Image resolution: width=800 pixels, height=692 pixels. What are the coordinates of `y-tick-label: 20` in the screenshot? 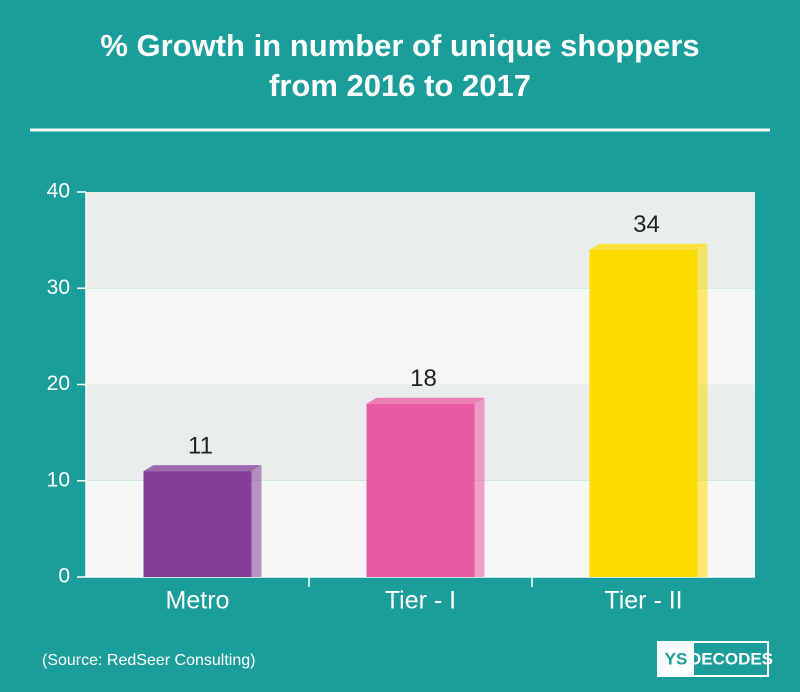 It's located at (58, 383).